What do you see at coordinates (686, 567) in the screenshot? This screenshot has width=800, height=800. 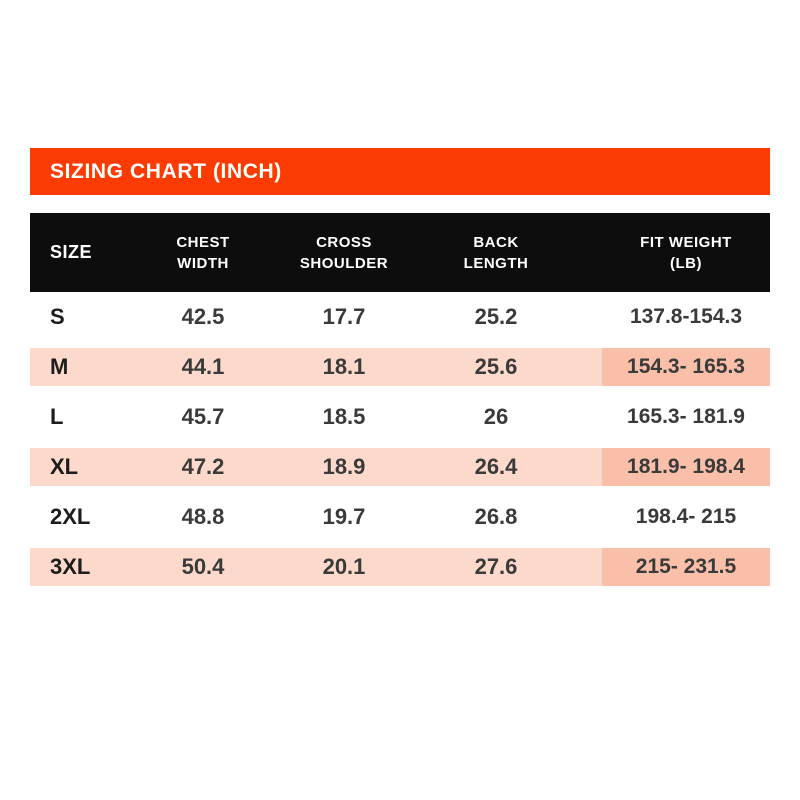 I see `fit-weight-cell: 215- 231.5` at bounding box center [686, 567].